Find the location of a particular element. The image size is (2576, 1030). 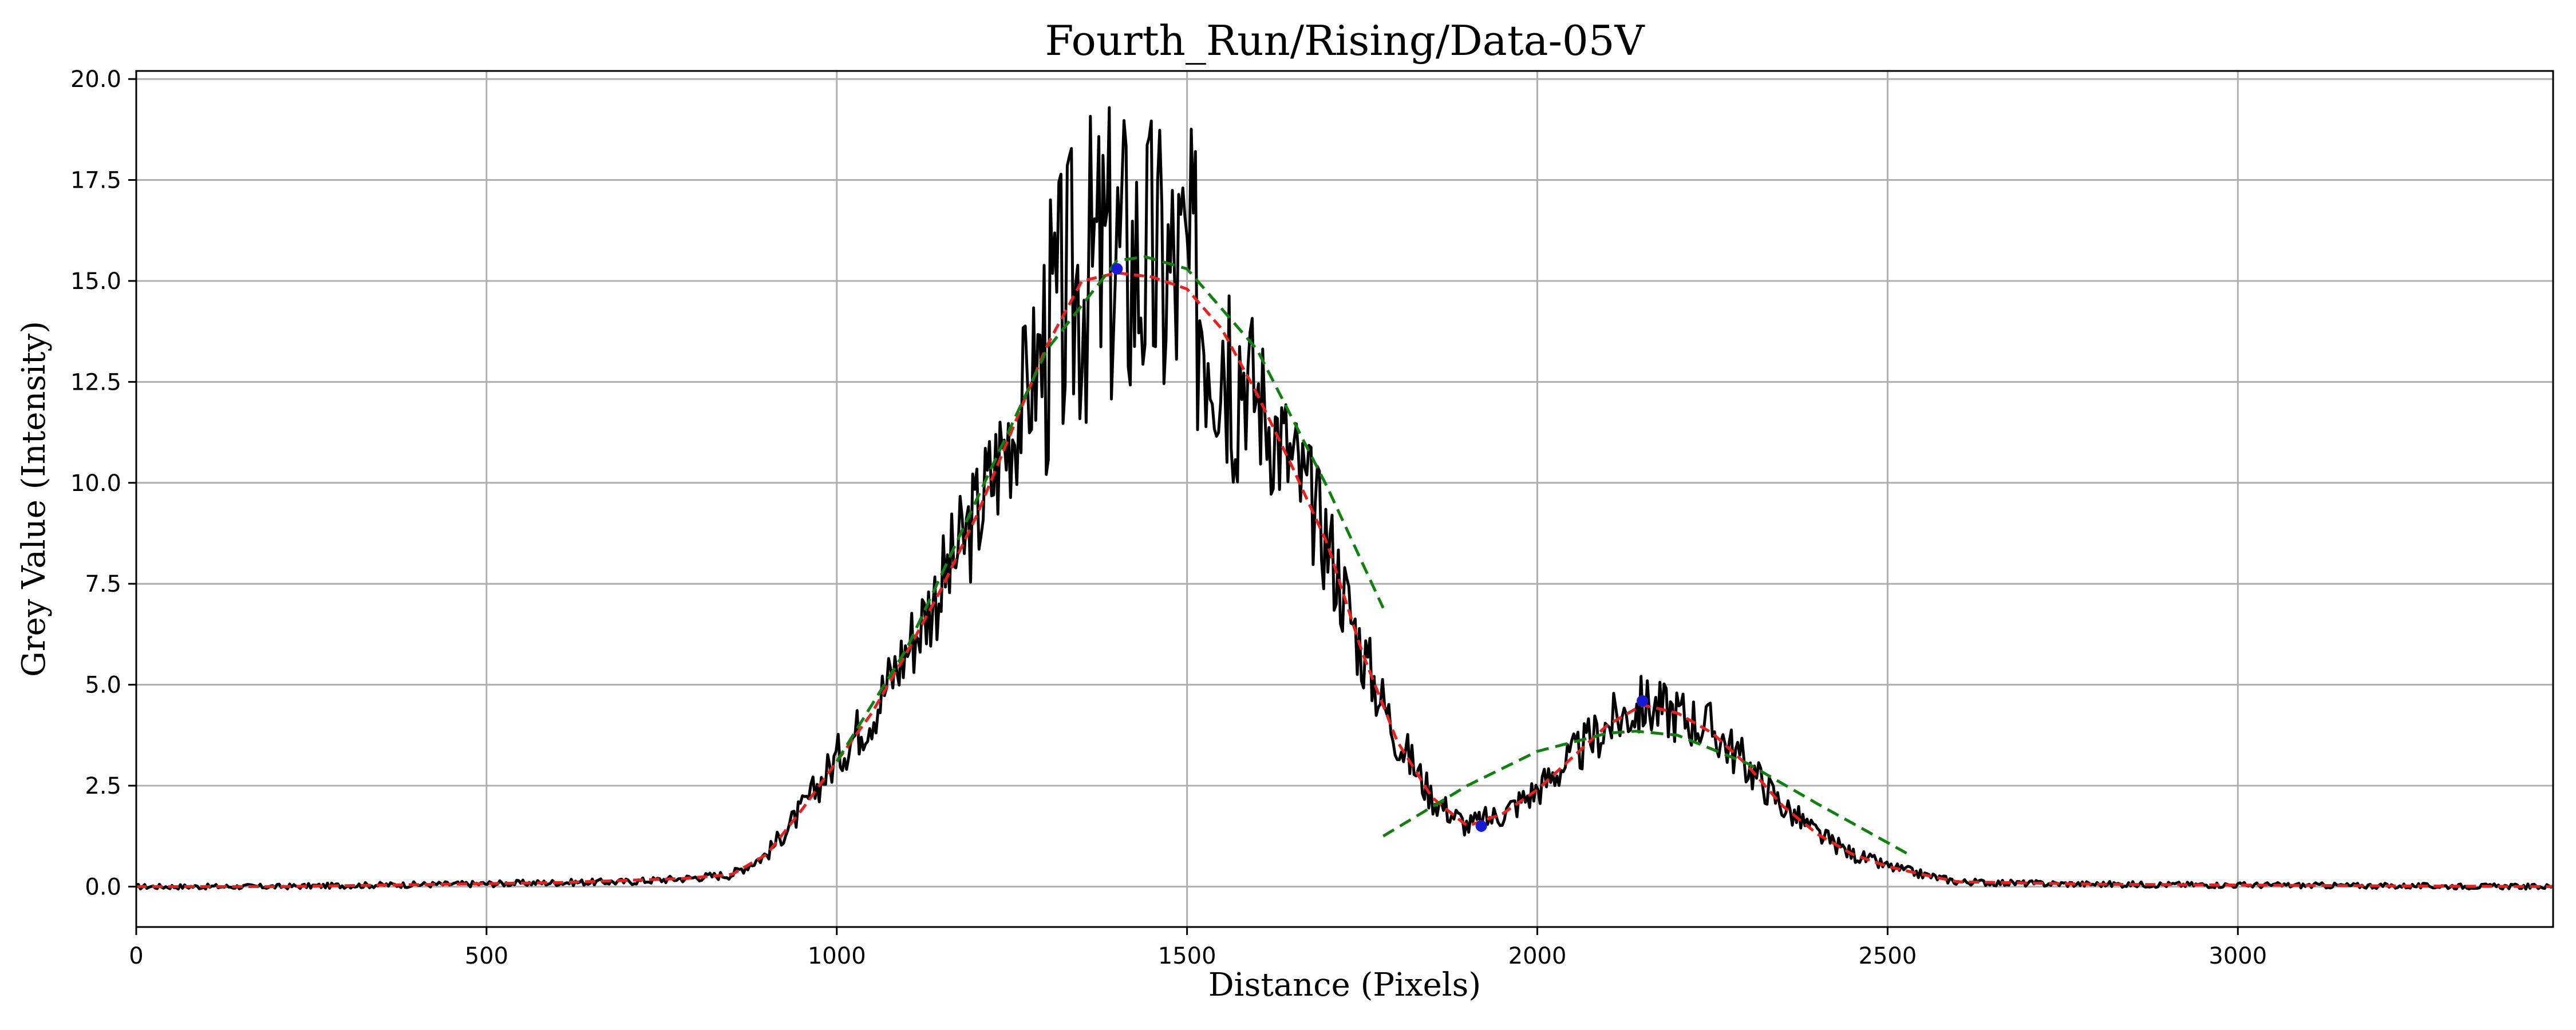

y-tick-label: 17.5 is located at coordinates (95, 181).